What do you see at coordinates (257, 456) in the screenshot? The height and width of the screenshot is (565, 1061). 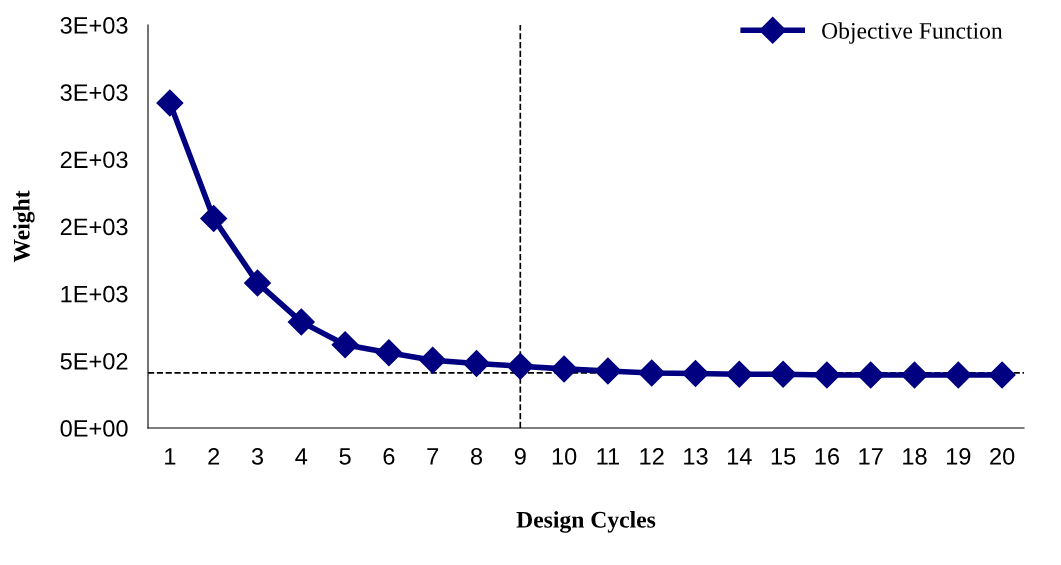 I see `x-tick-label: 3` at bounding box center [257, 456].